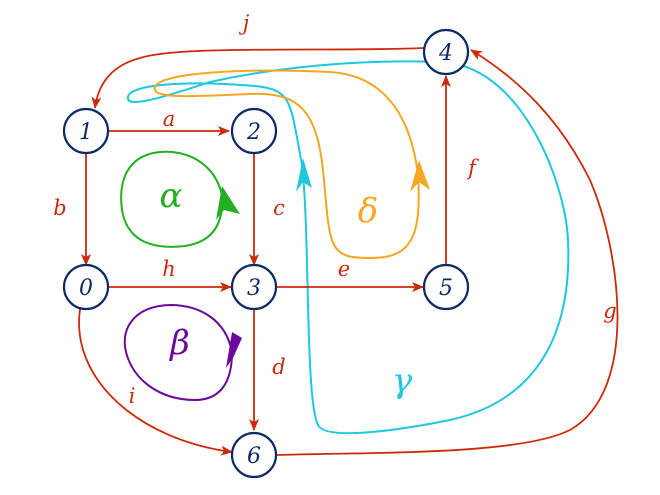  I want to click on node-3: 3, so click(254, 287).